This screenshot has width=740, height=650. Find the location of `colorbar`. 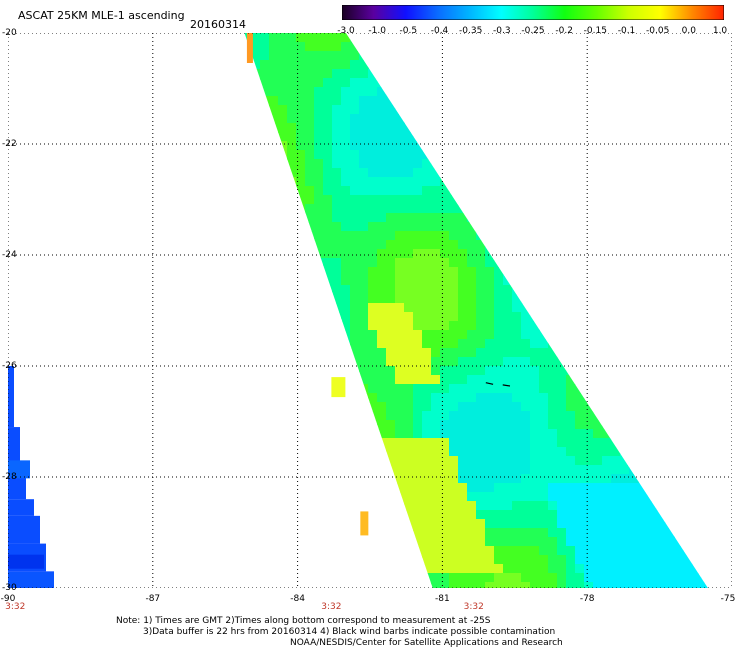

colorbar is located at coordinates (533, 12).